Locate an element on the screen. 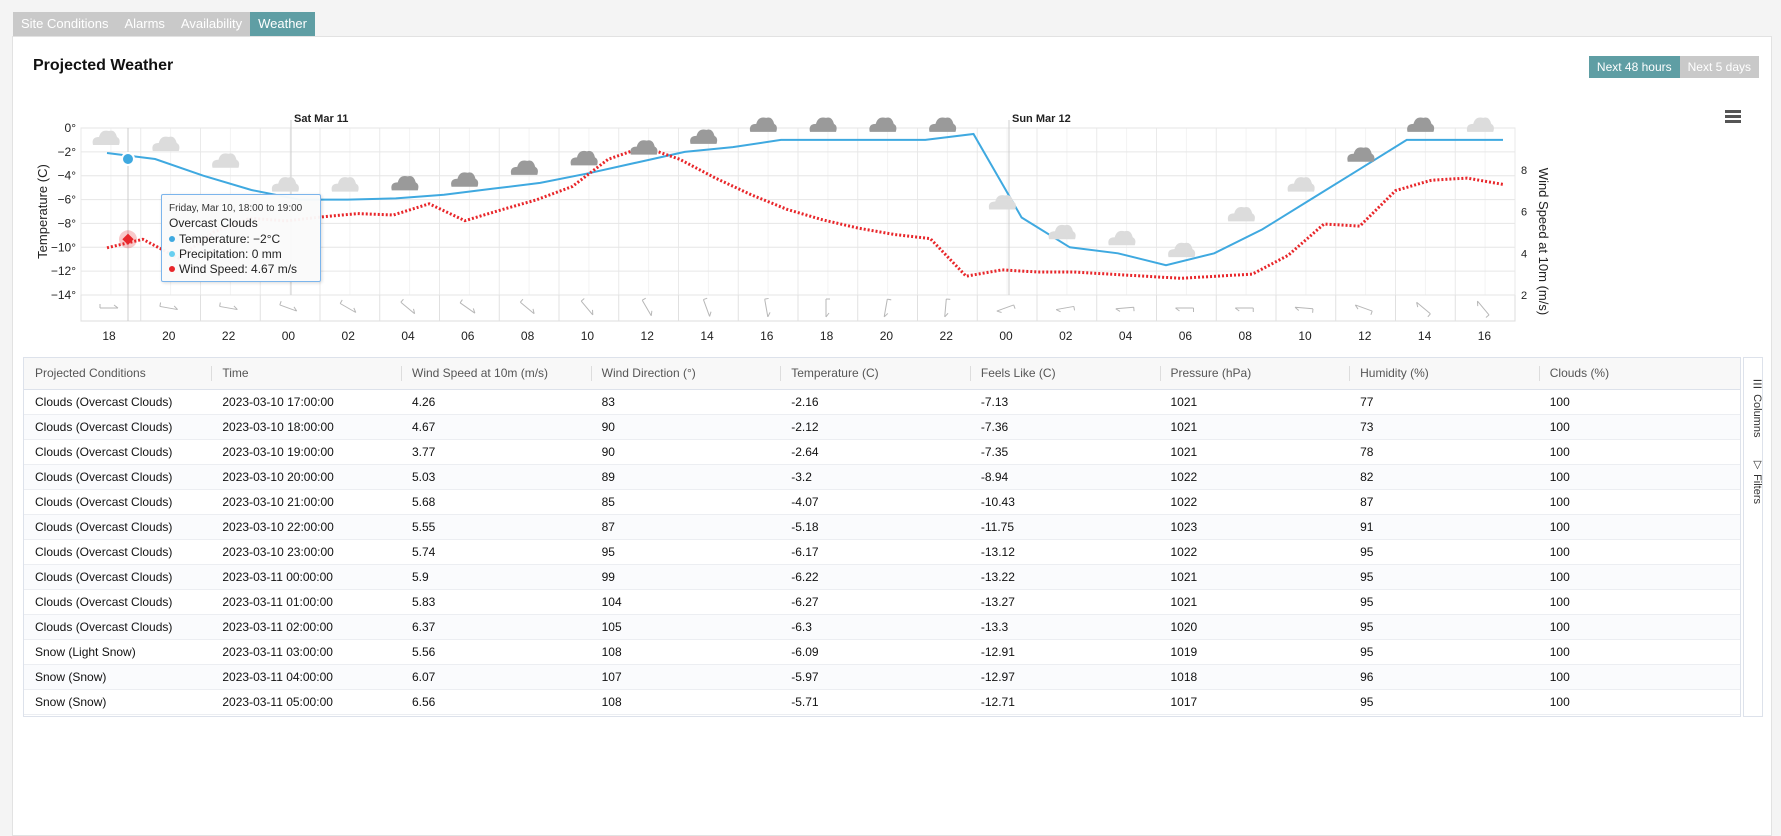  table-cell: -6.09 is located at coordinates (875, 652).